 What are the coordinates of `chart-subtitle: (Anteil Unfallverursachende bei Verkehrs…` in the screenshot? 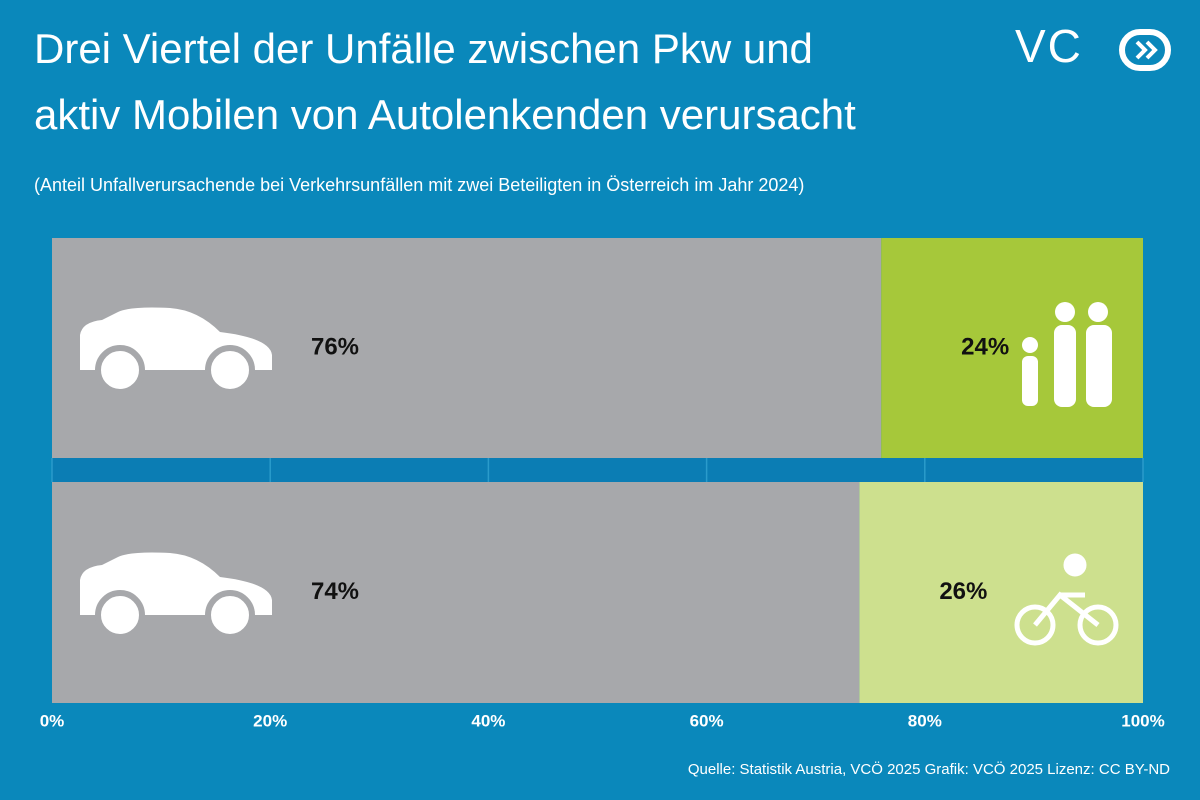 It's located at (419, 185).